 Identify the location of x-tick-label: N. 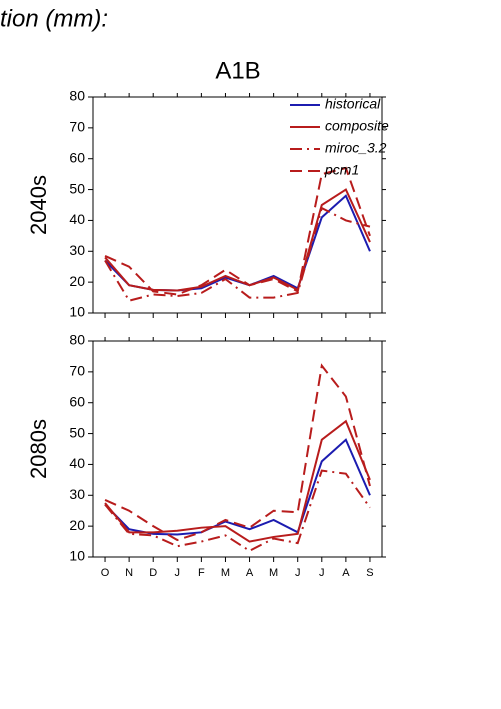
(129, 573).